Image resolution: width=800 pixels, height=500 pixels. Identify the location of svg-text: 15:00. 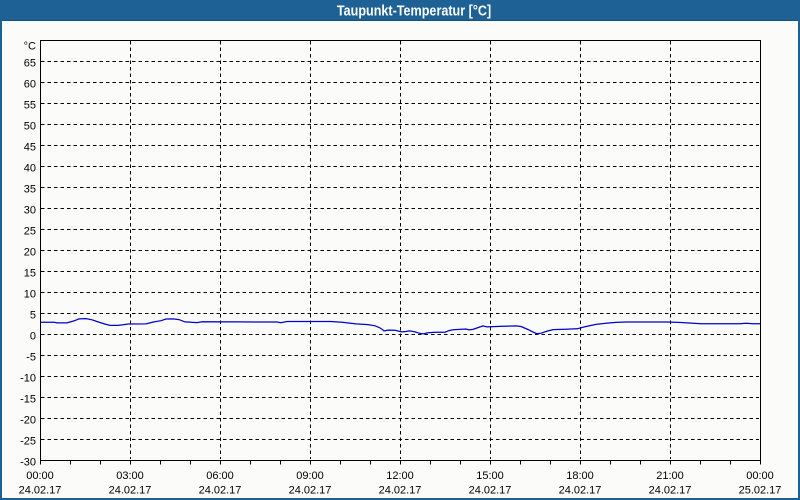
(490, 476).